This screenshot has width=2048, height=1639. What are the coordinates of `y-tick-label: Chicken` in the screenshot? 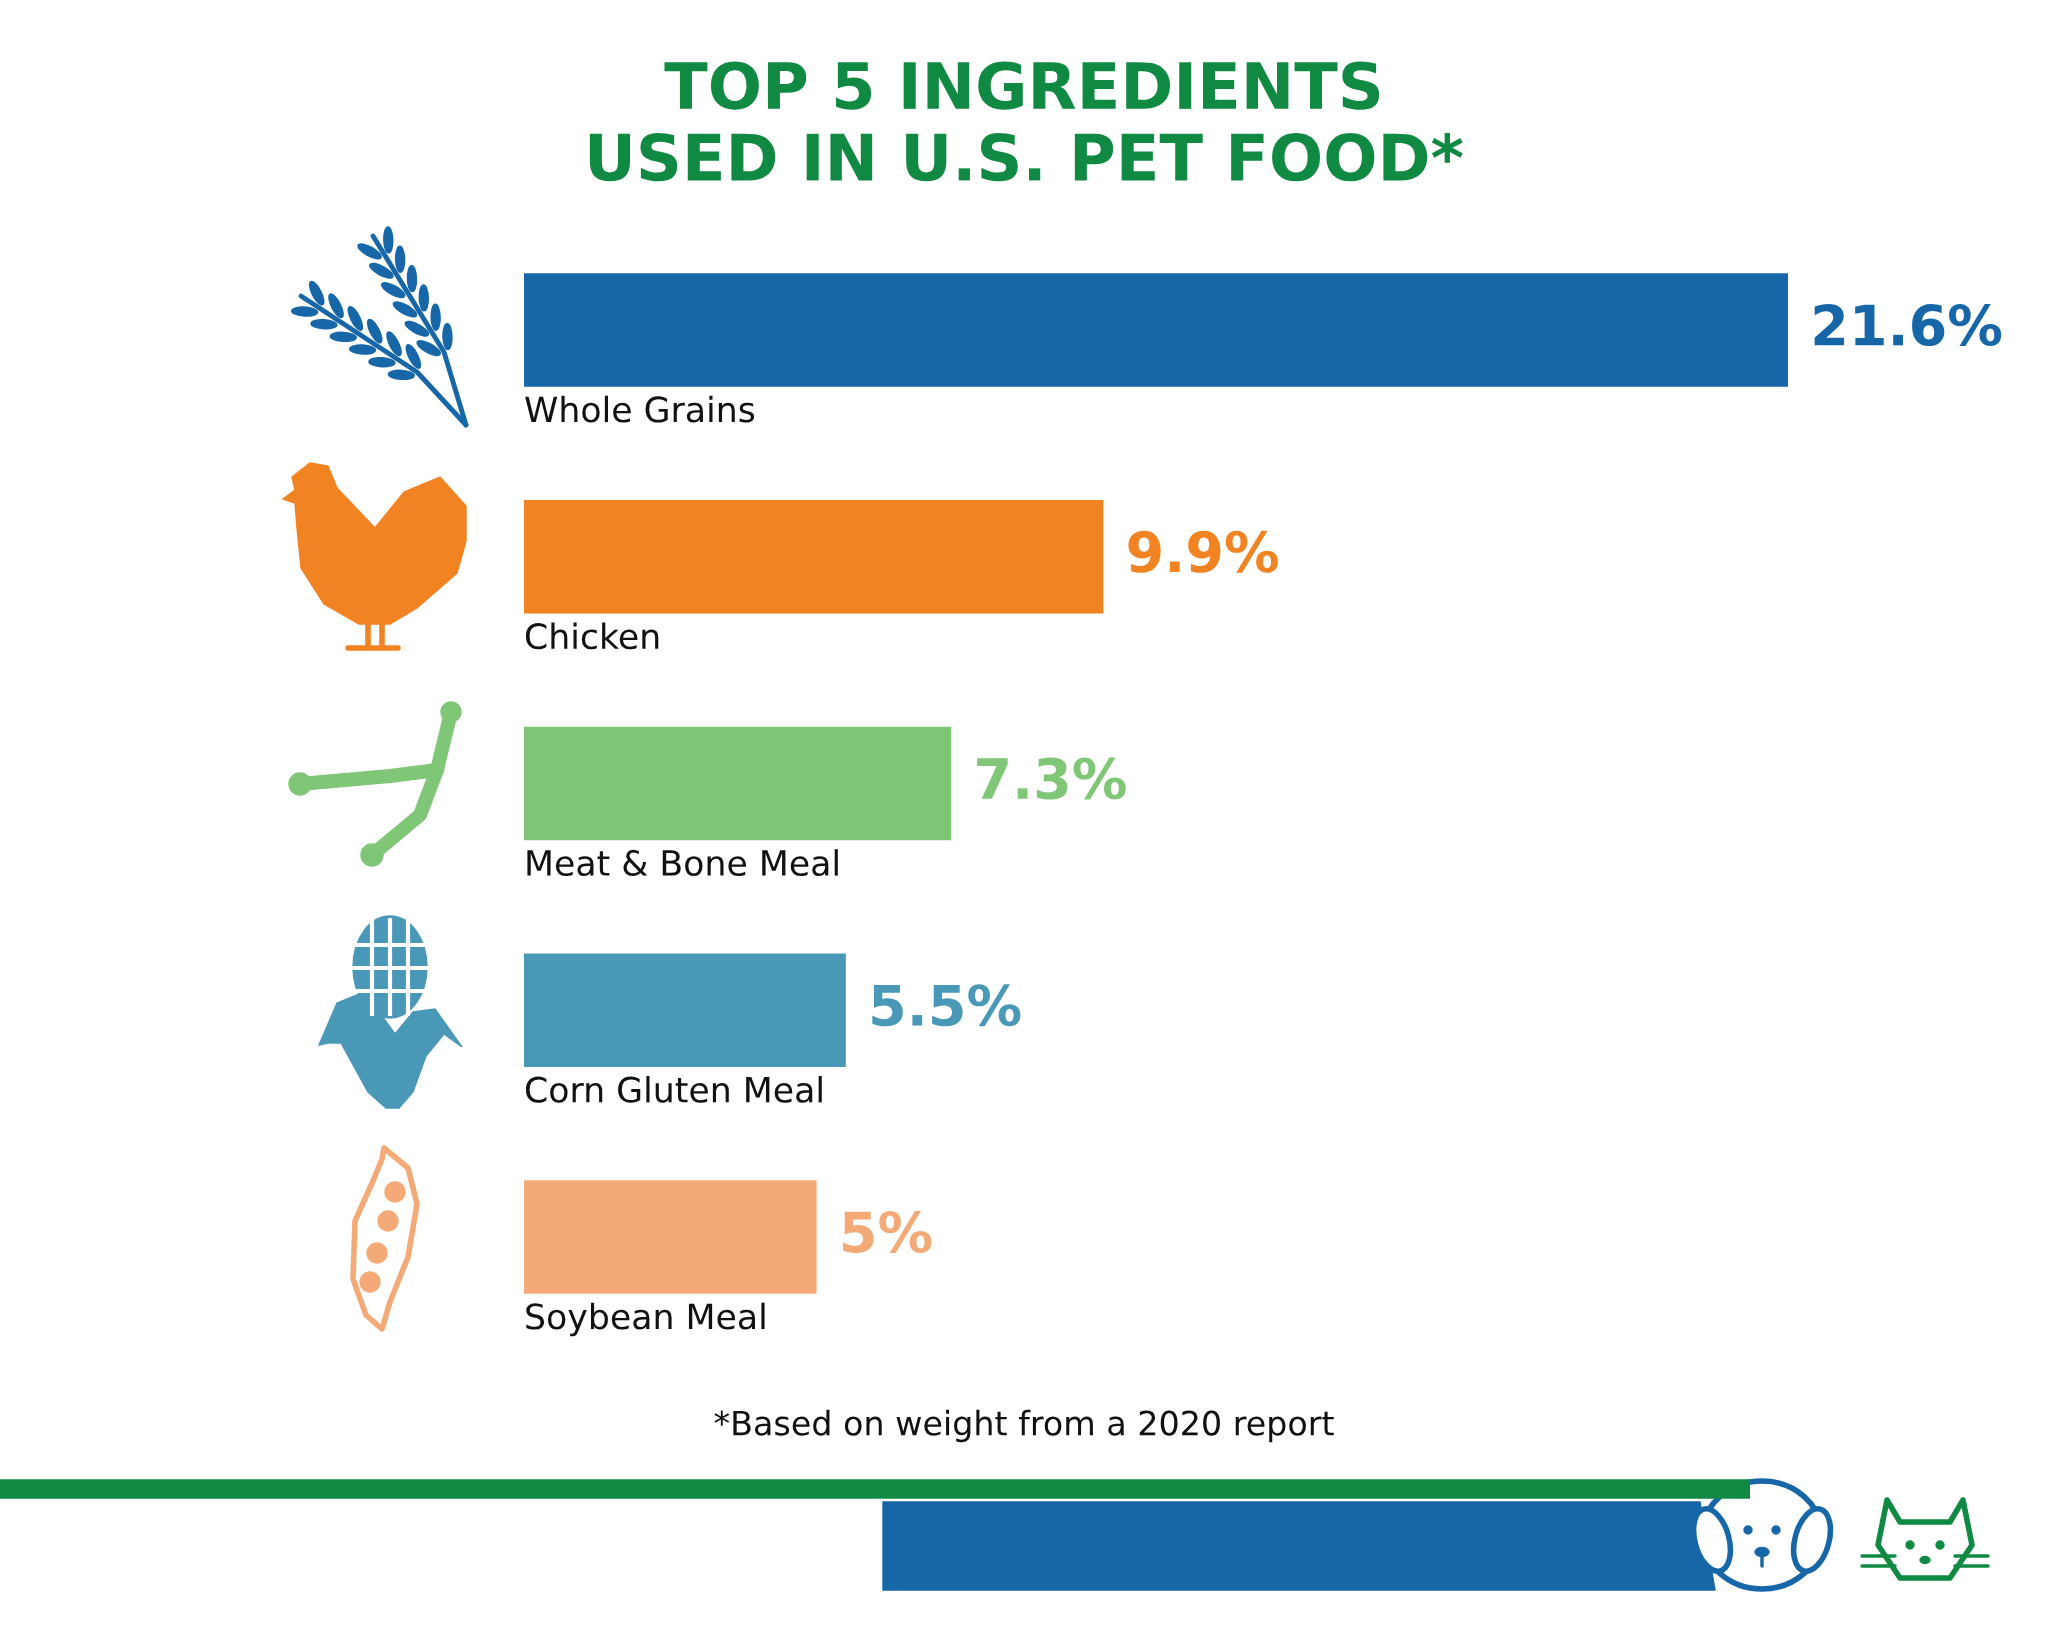 It's located at (592, 636).